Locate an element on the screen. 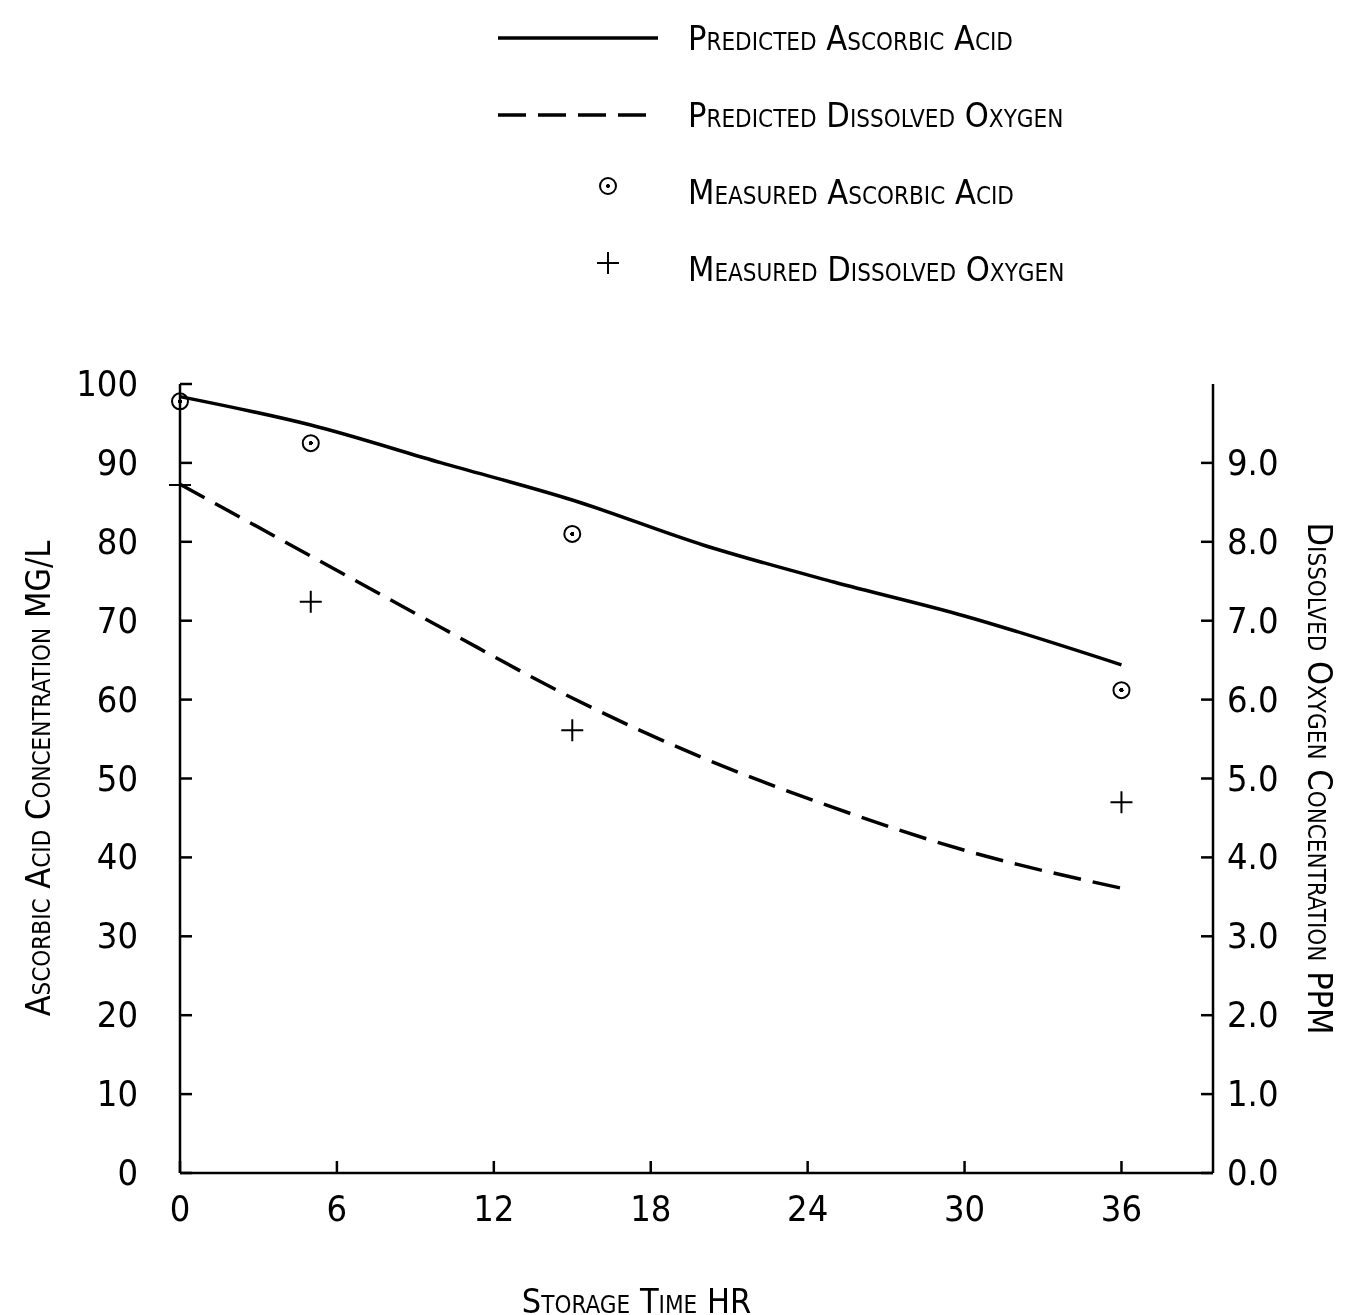  y-tick-label: 20 is located at coordinates (117, 1015).